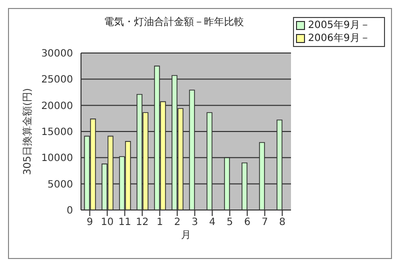  Describe the element at coordinates (60, 184) in the screenshot. I see `y-tick-label: 5000` at that location.